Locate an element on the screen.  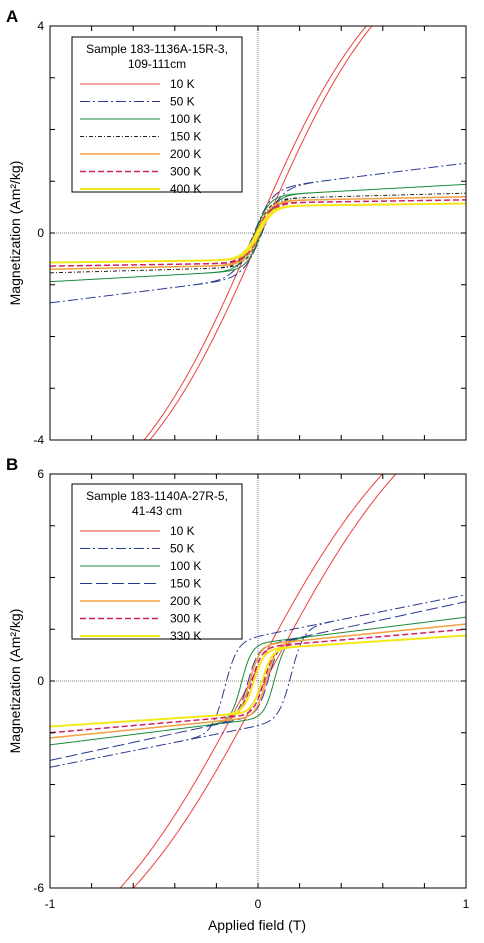
x-axis-label: Applied field (T) is located at coordinates (257, 925).